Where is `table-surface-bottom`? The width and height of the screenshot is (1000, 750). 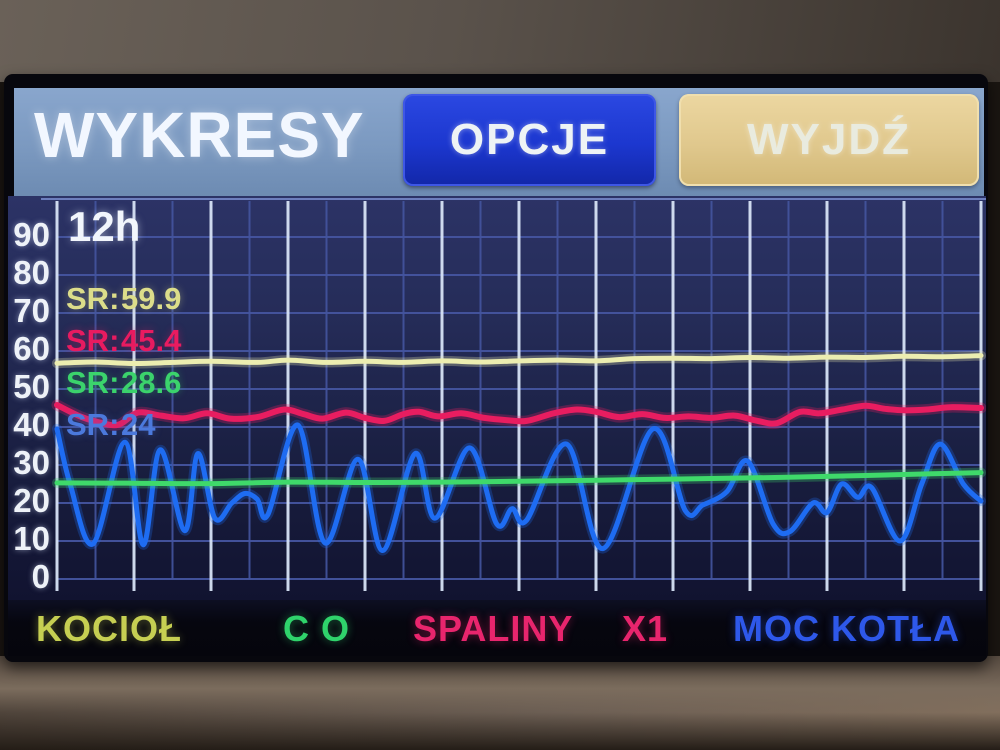 table-surface-bottom is located at coordinates (500, 703).